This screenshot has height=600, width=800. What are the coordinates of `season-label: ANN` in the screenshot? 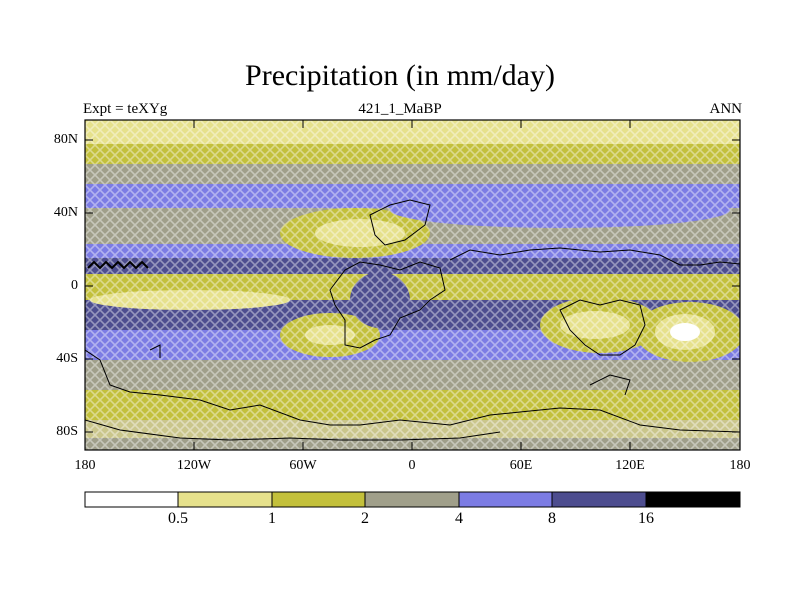 It's located at (726, 109).